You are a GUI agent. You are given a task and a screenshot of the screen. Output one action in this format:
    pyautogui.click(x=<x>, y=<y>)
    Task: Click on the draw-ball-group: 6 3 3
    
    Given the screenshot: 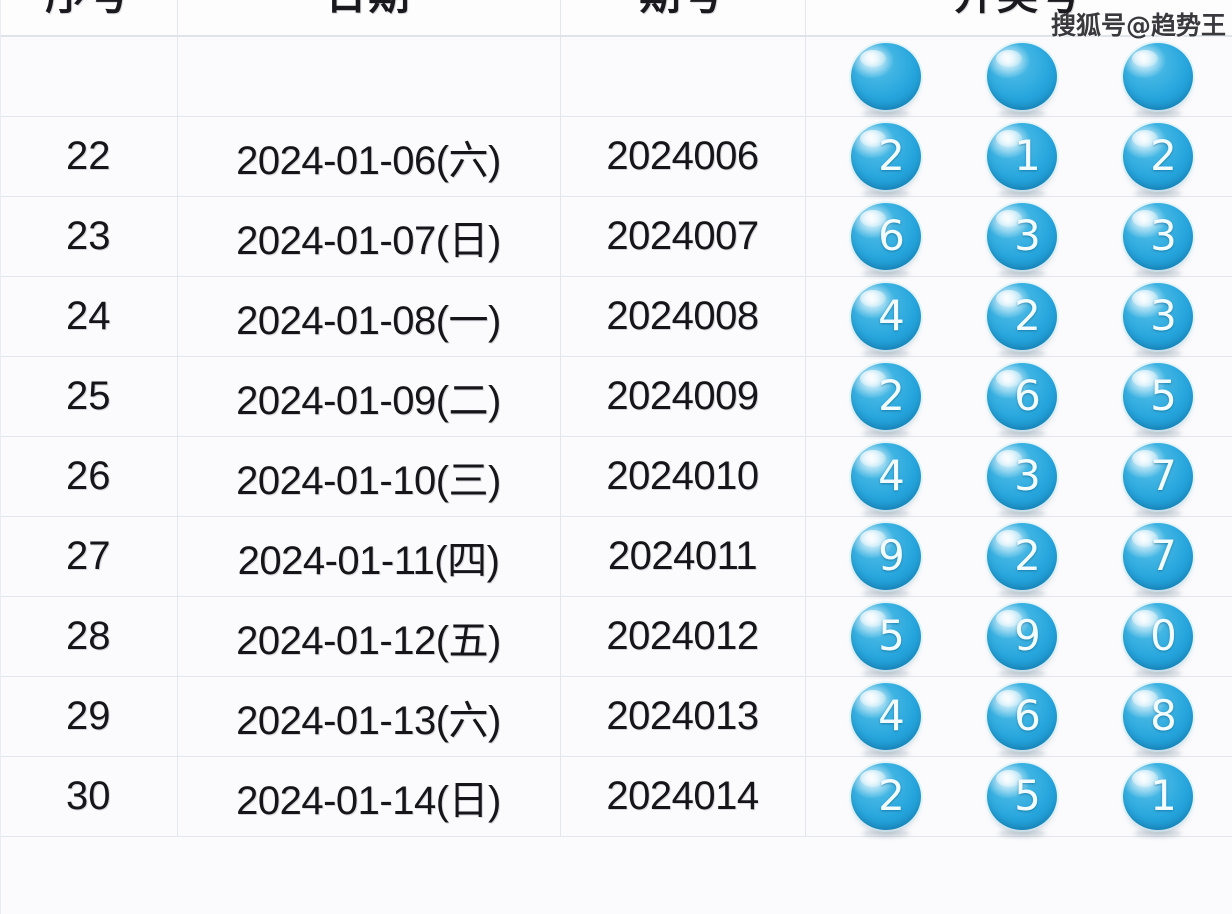 What is the action you would take?
    pyautogui.click(x=1019, y=237)
    